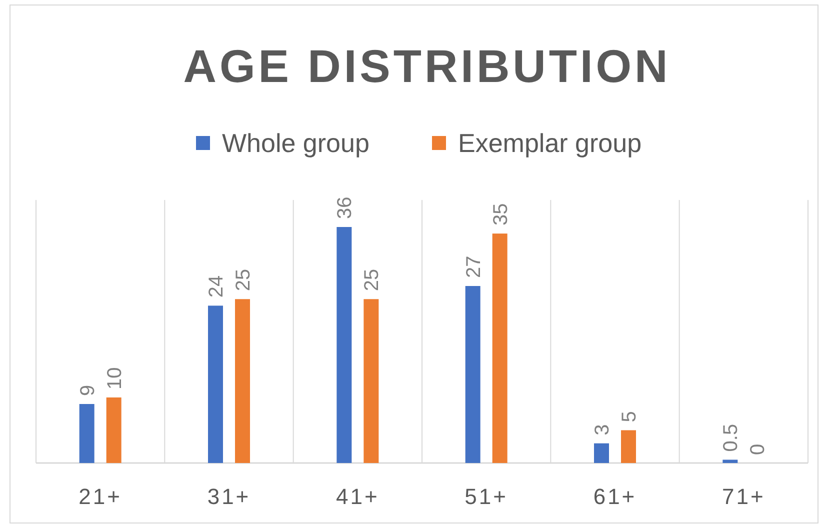  I want to click on legend-label: Whole group, so click(296, 143).